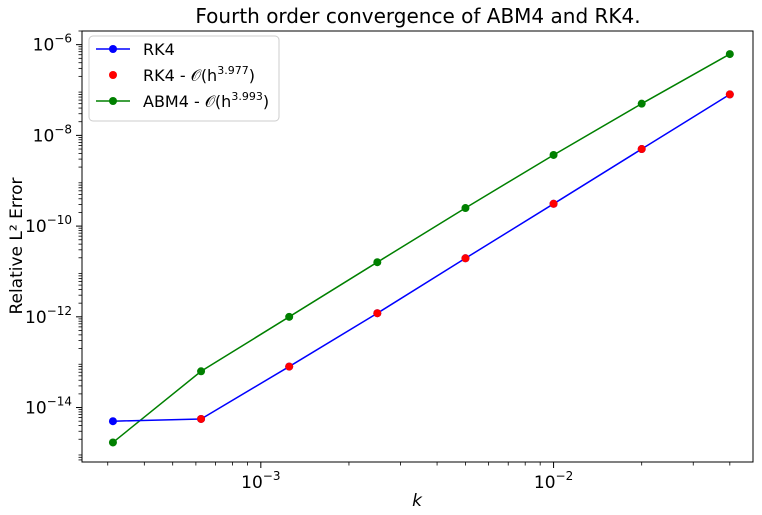 The height and width of the screenshot is (515, 762). I want to click on x-axis-label: k, so click(417, 501).